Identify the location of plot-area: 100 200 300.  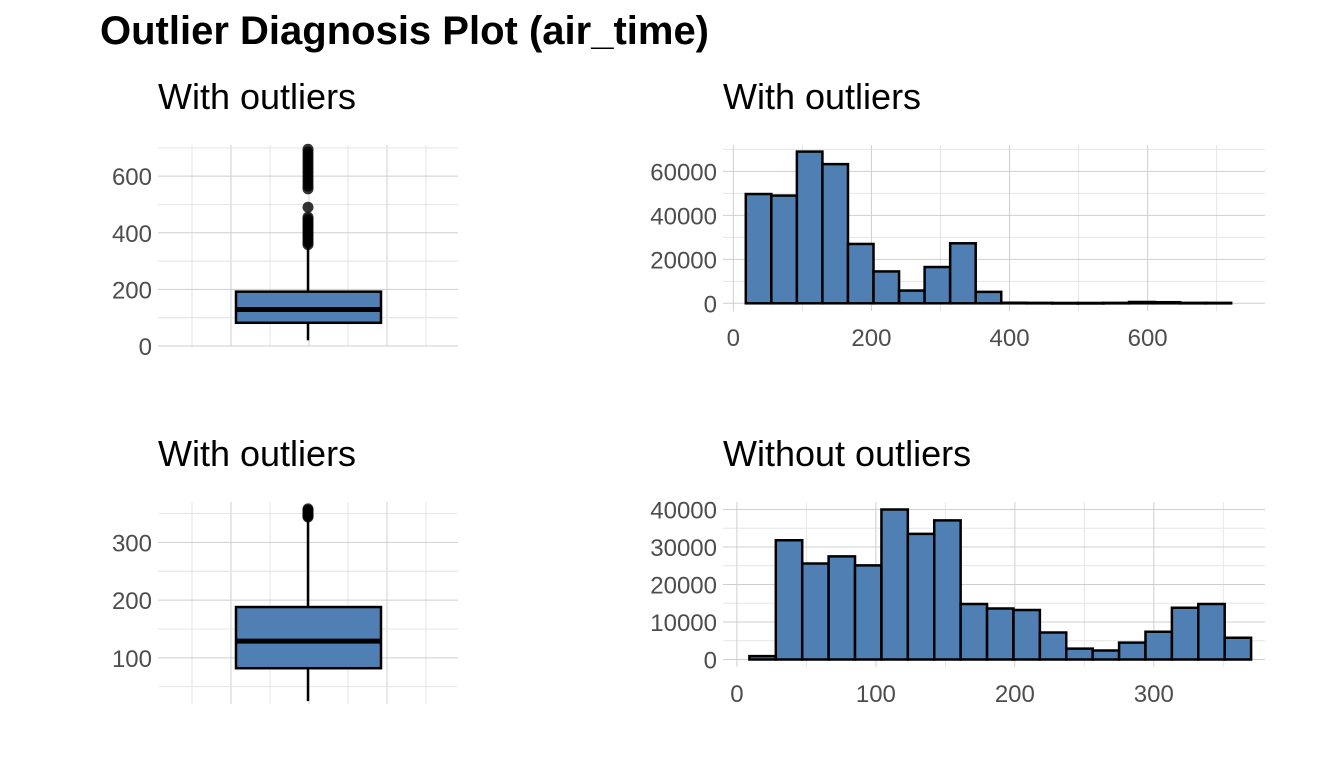
(285, 603).